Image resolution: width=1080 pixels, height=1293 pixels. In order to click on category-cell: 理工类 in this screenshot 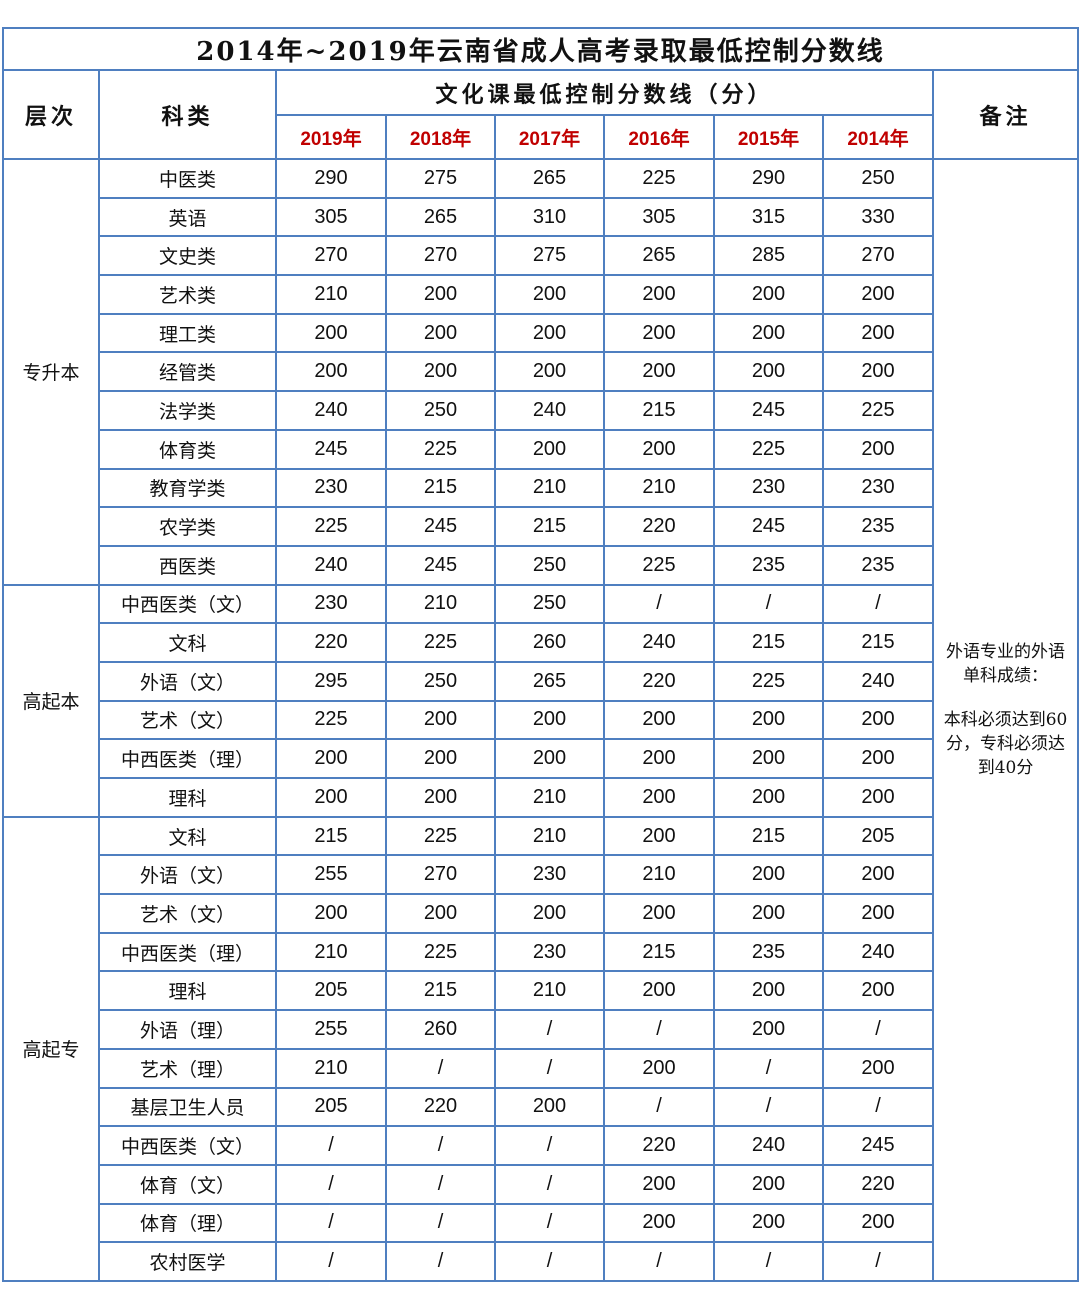, I will do `click(187, 333)`.